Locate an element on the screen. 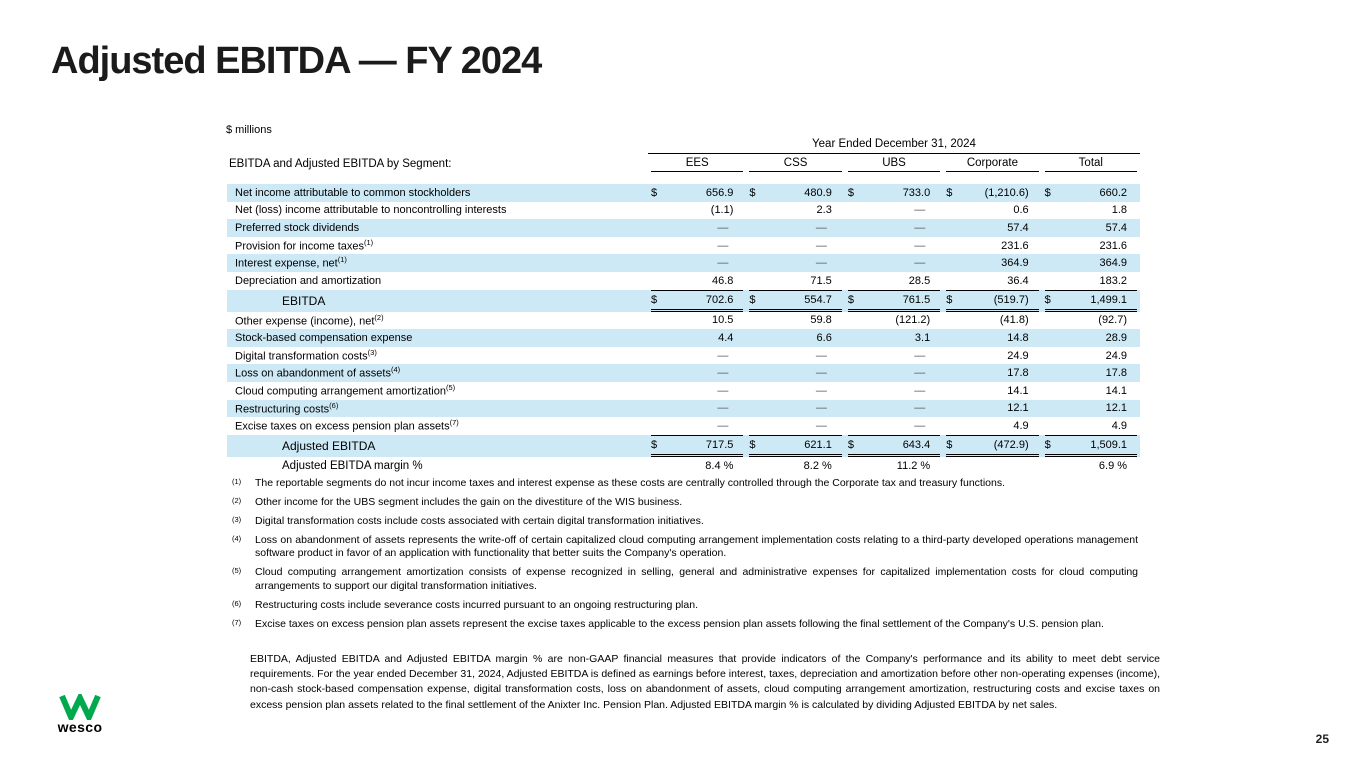 Image resolution: width=1365 pixels, height=768 pixels. table-row: Preferred stock dividends — — — 57.4 57.4 is located at coordinates (683, 228).